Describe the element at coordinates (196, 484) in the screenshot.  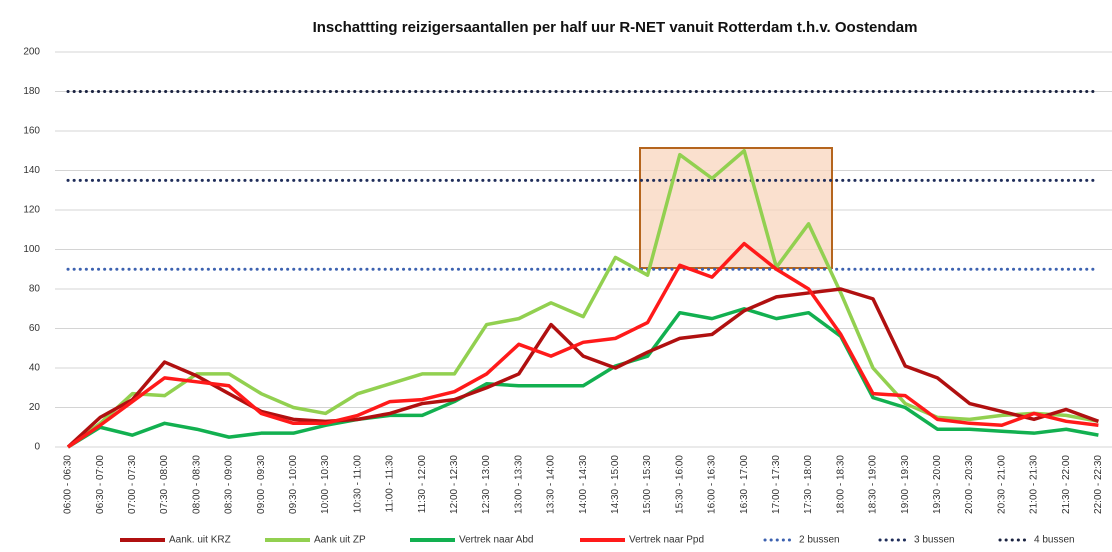
I see `x-tick-label: 08:00 - 08:30` at that location.